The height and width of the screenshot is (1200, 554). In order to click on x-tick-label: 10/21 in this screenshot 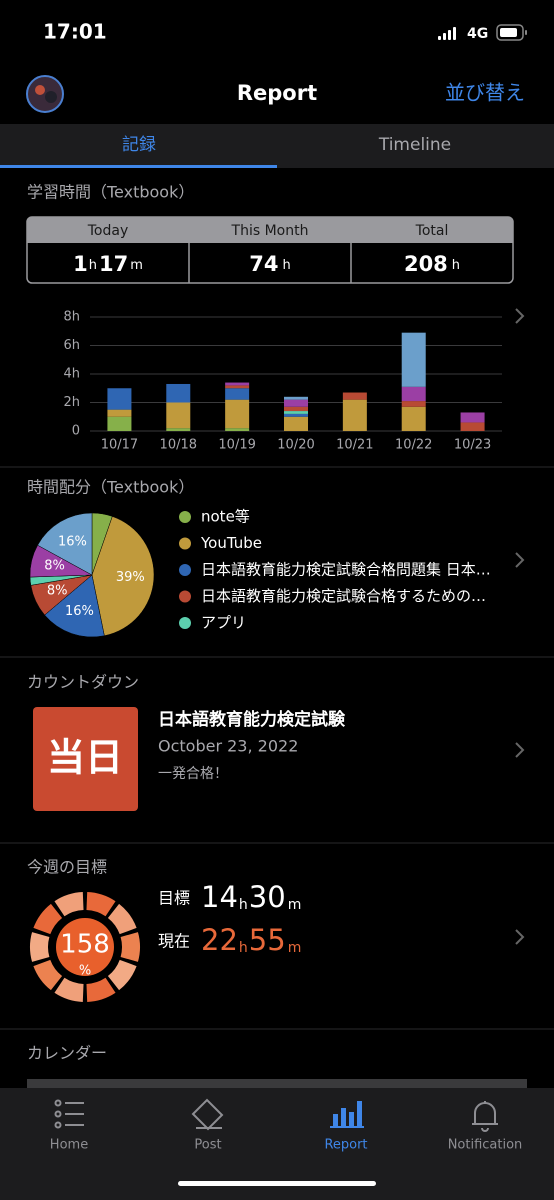, I will do `click(354, 445)`.